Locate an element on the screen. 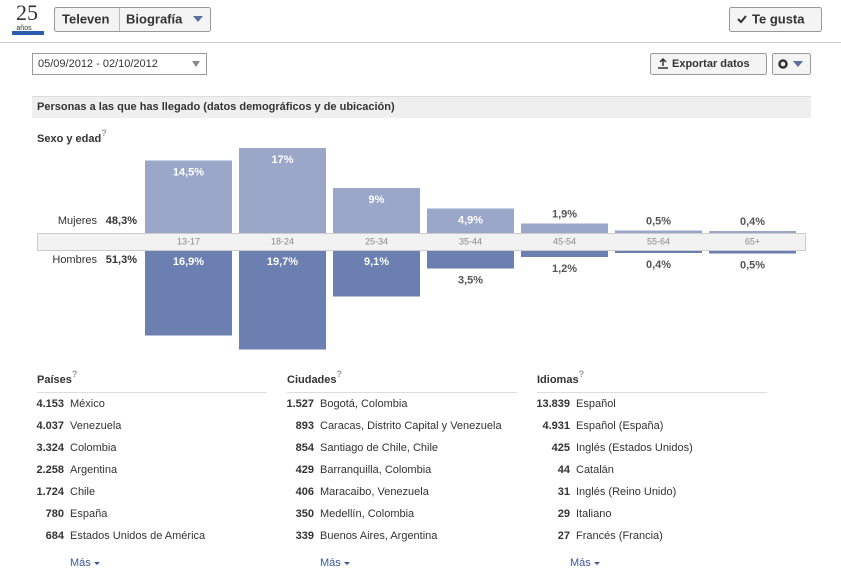  row-count: 4.153 is located at coordinates (50, 404).